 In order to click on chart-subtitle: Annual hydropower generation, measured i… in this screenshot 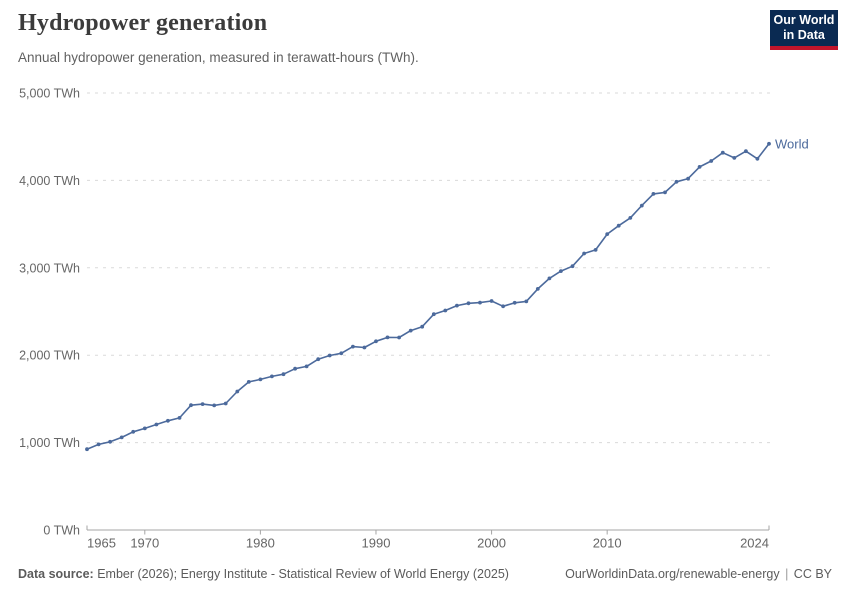, I will do `click(218, 57)`.